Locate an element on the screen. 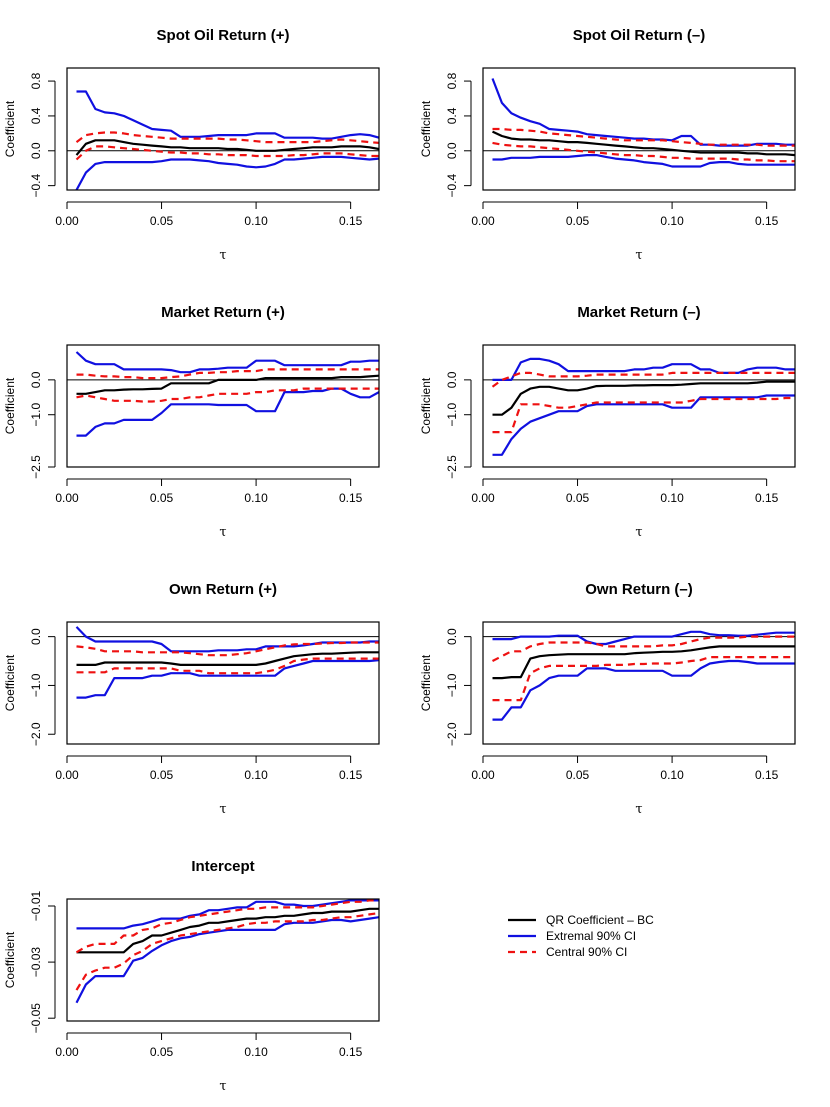 This screenshot has height=1107, width=830. legend-item-central-90-ci: Central 90% CI is located at coordinates (567, 952).